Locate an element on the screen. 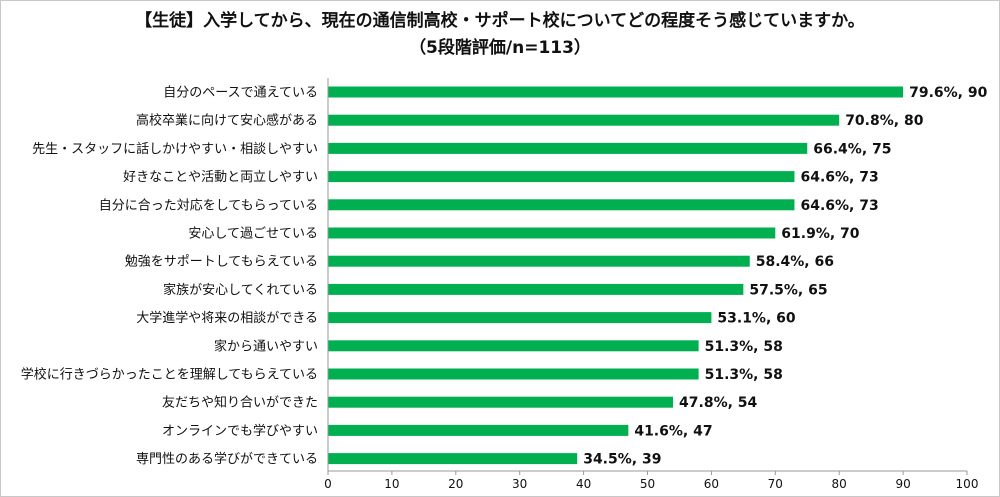 Image resolution: width=1000 pixels, height=497 pixels. data-label: 53.1%, 60 is located at coordinates (756, 319).